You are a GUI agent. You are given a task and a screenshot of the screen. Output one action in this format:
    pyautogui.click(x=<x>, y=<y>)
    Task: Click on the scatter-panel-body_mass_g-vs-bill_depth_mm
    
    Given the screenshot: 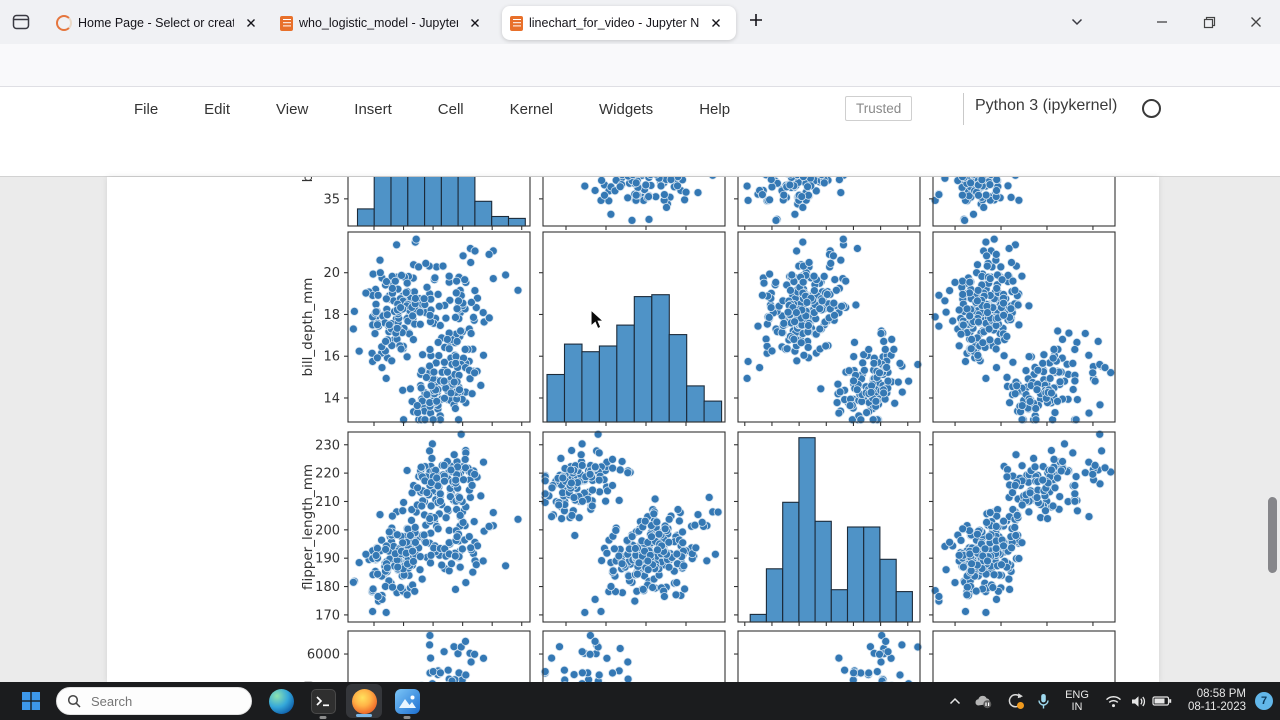 What is the action you would take?
    pyautogui.click(x=1022, y=328)
    